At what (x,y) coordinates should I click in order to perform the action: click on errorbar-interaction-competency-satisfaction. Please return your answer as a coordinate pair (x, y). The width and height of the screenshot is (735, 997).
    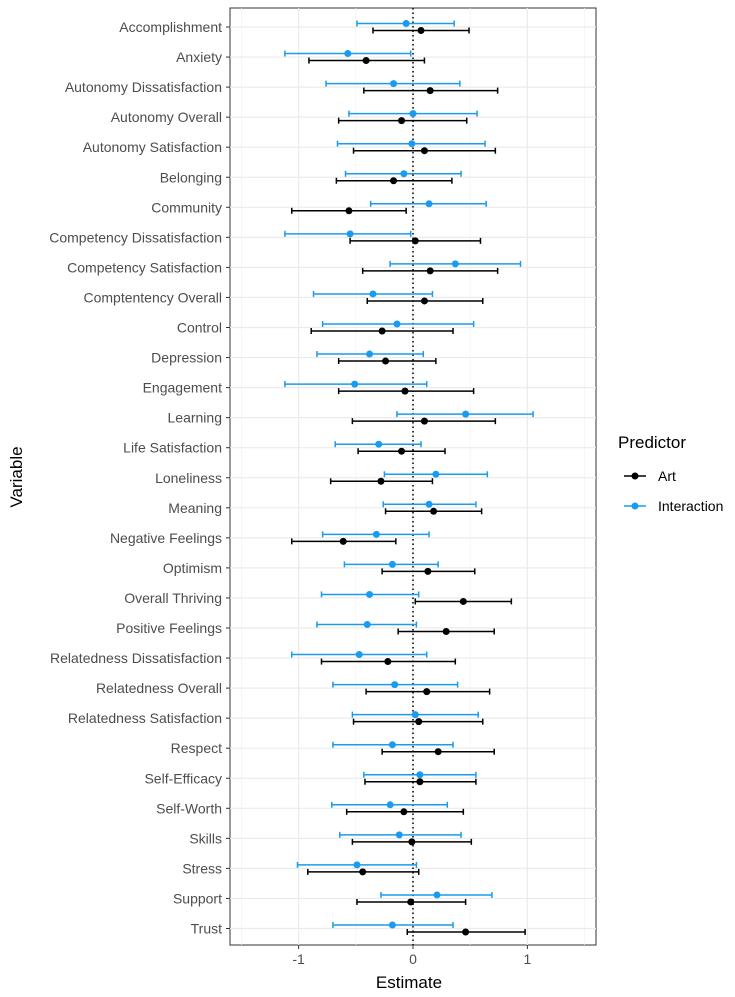
    Looking at the image, I should click on (455, 264).